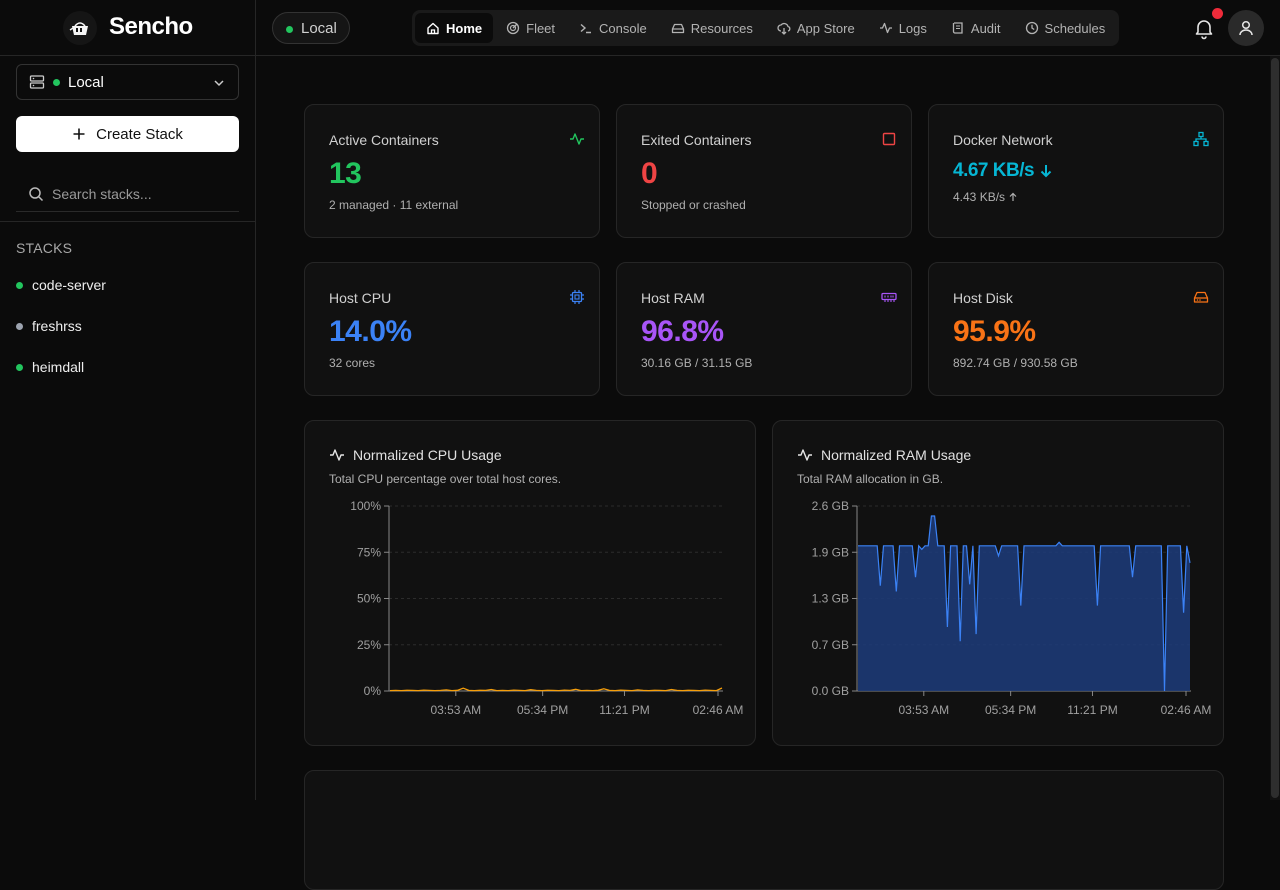 The width and height of the screenshot is (1280, 890). What do you see at coordinates (36, 193) in the screenshot?
I see `search-icon` at bounding box center [36, 193].